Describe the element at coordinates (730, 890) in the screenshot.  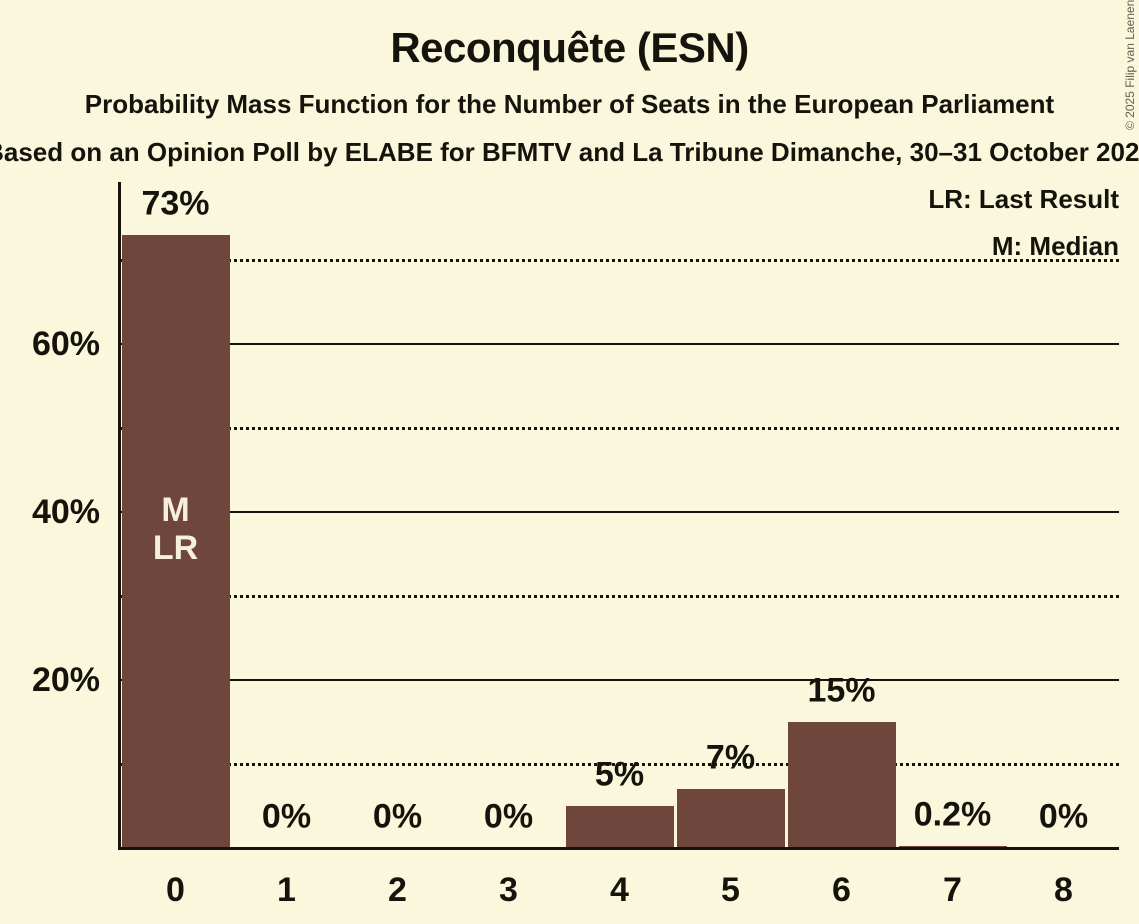
I see `x-axis-label-5: 5` at that location.